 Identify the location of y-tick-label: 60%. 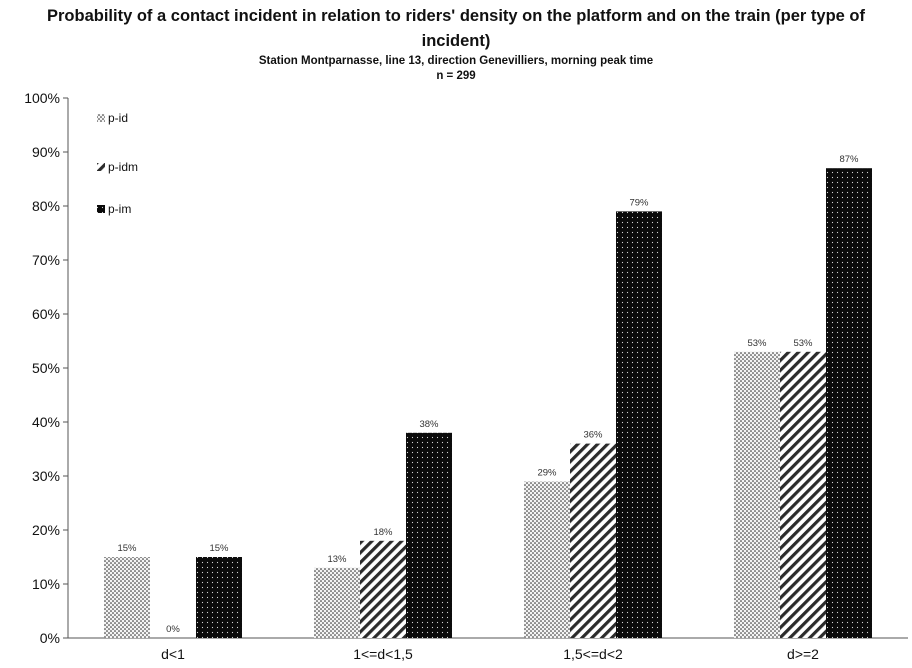
(46, 314).